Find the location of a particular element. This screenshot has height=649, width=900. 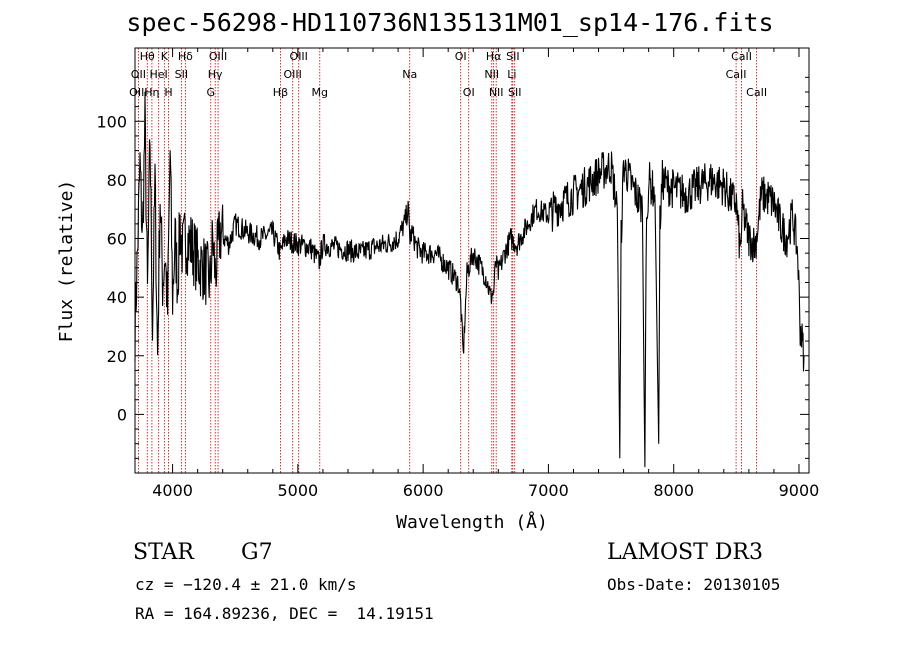

line-label: Hη is located at coordinates (151, 92).